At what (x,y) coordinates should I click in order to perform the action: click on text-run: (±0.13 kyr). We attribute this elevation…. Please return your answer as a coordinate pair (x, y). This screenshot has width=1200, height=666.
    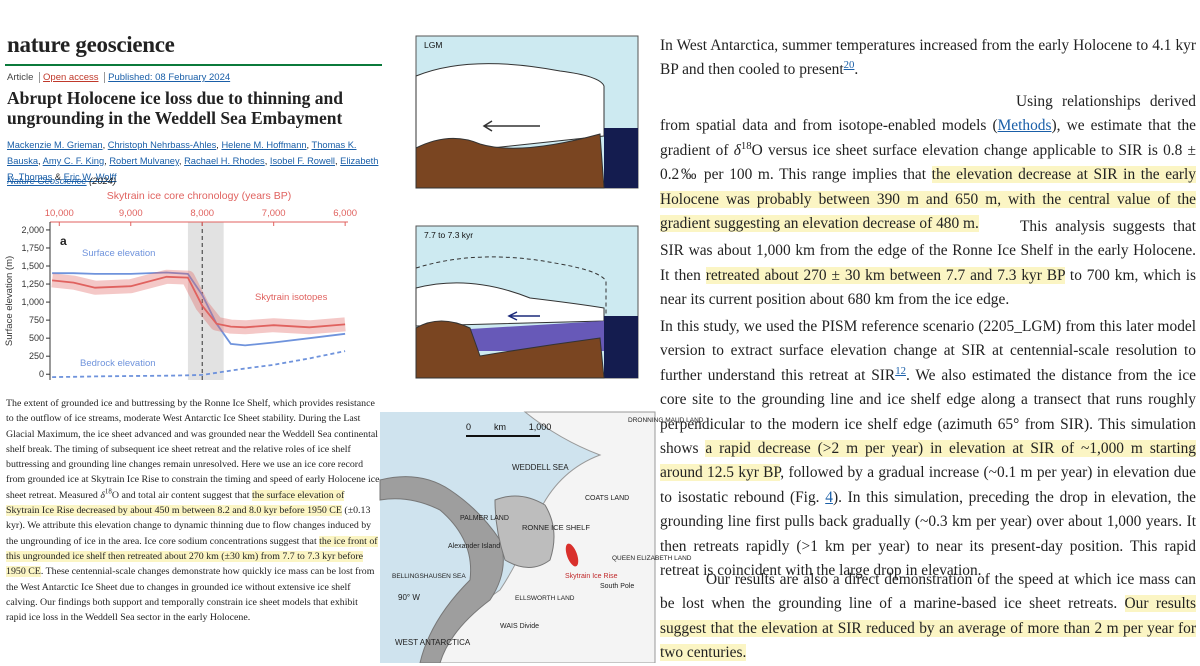
    Looking at the image, I should click on (189, 526).